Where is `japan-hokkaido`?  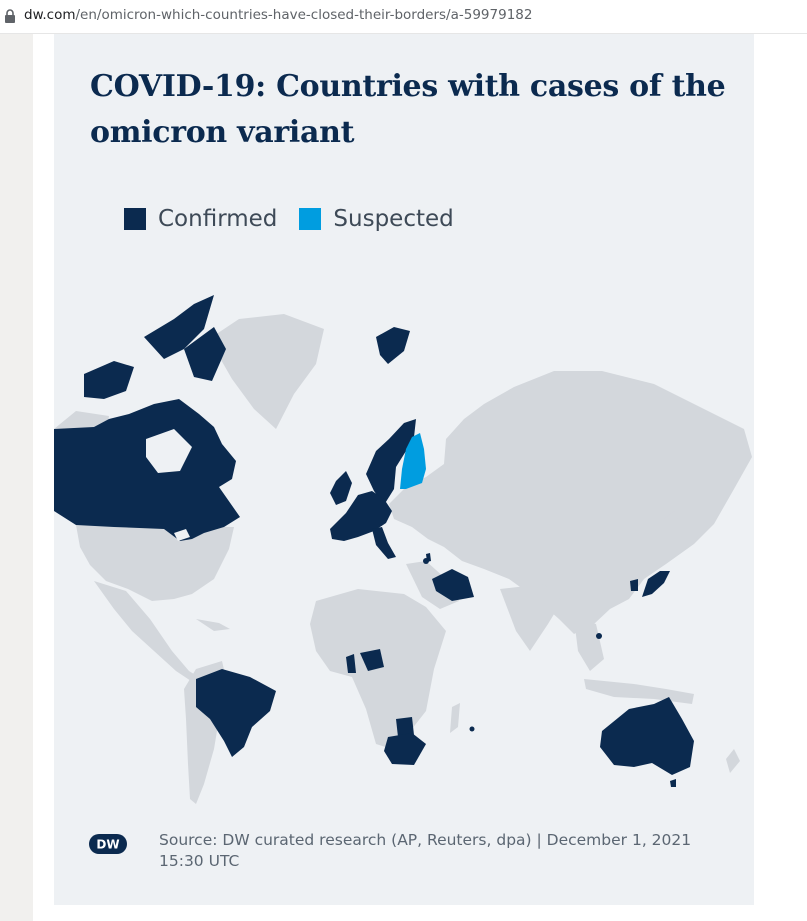
japan-hokkaido is located at coordinates (672, 518).